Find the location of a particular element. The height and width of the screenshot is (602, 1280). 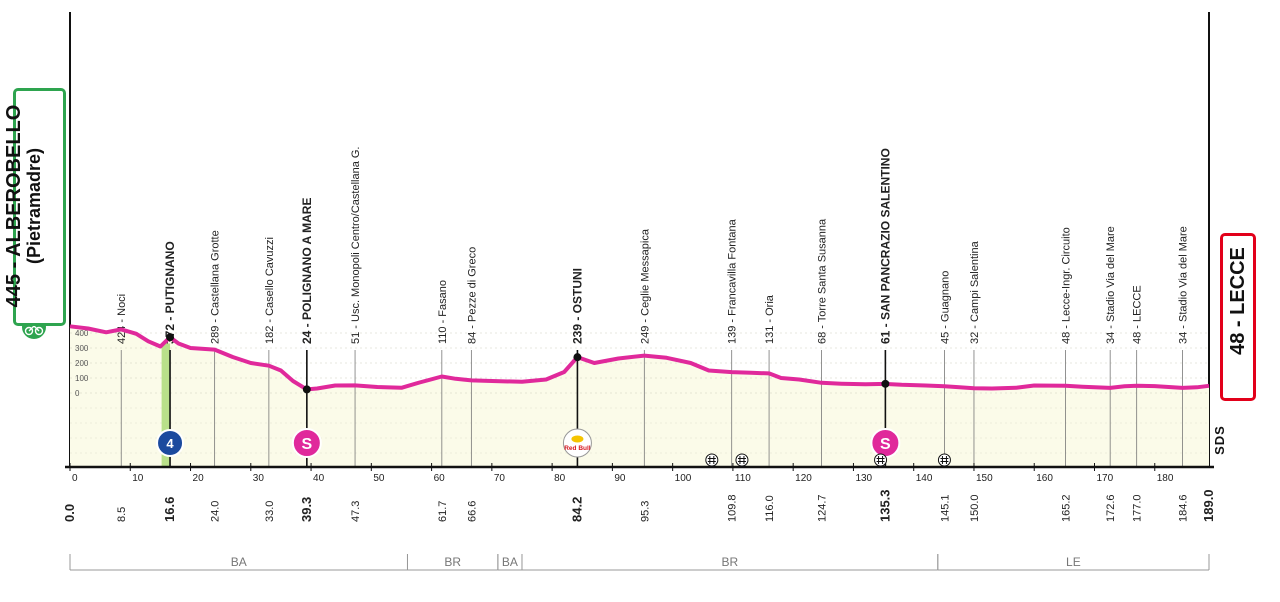

y-tick-label: 0 is located at coordinates (77, 393).